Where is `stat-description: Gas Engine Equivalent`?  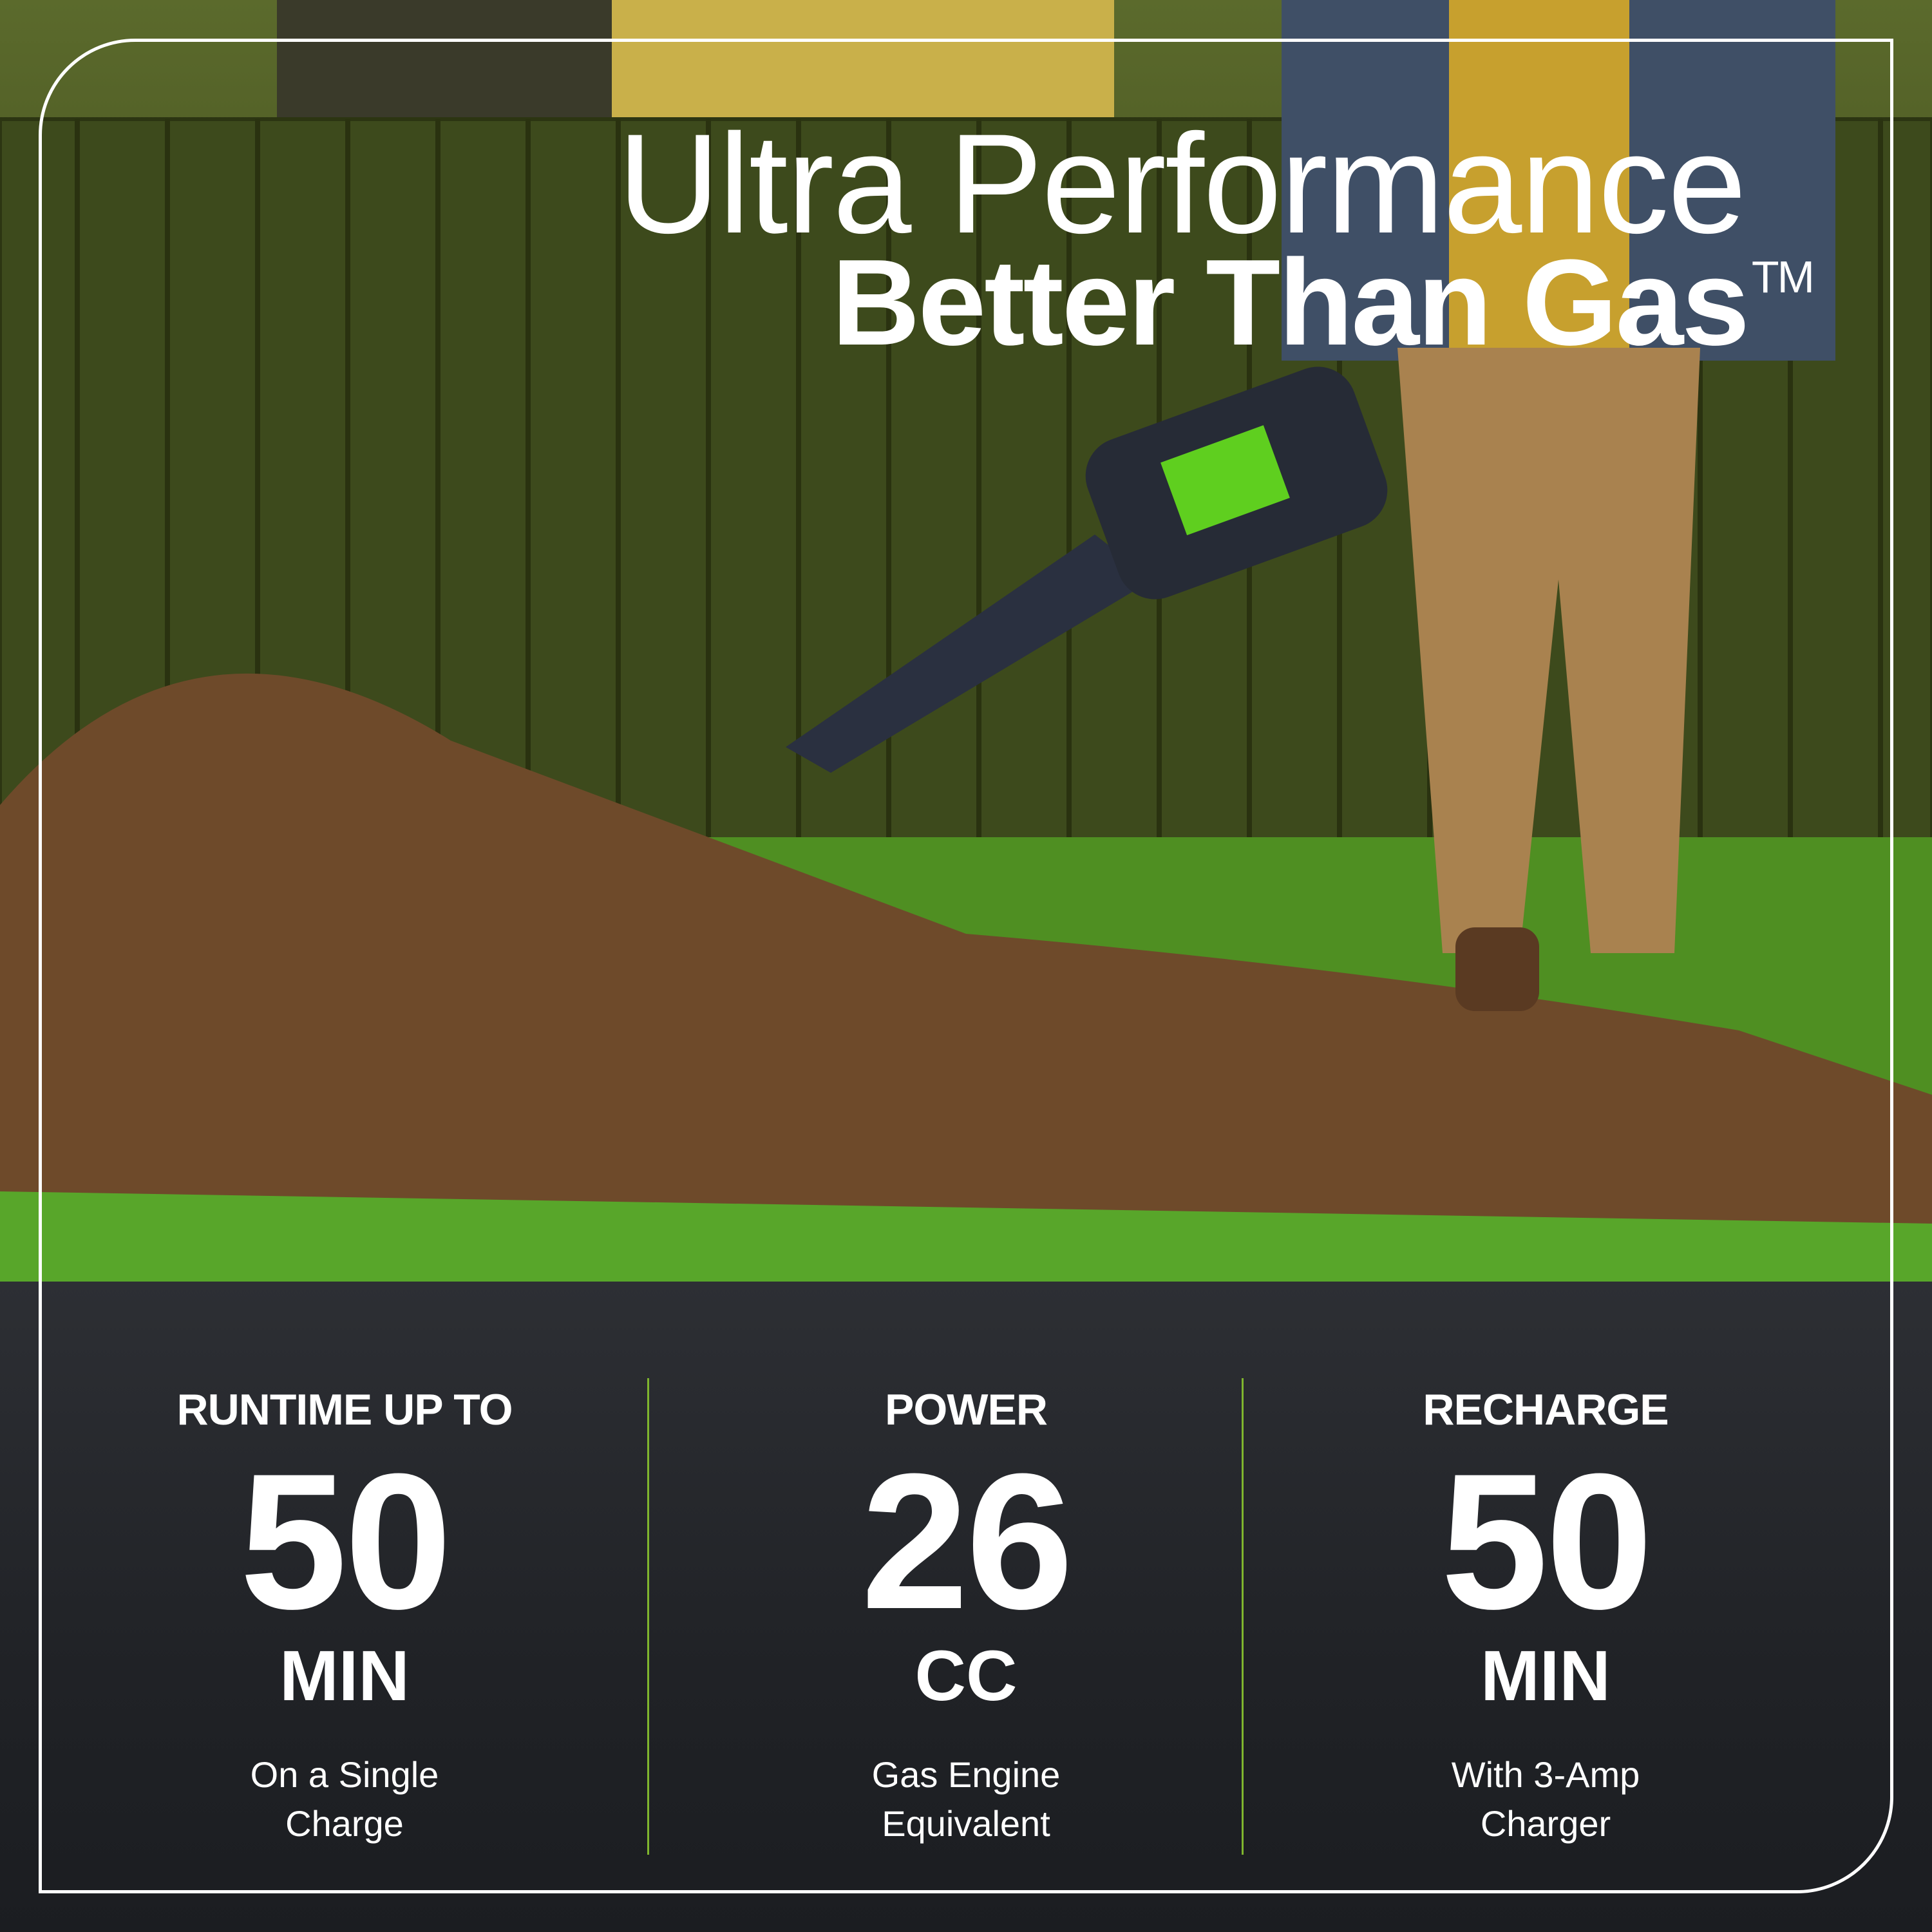
stat-description: Gas Engine Equivalent is located at coordinates (966, 1799).